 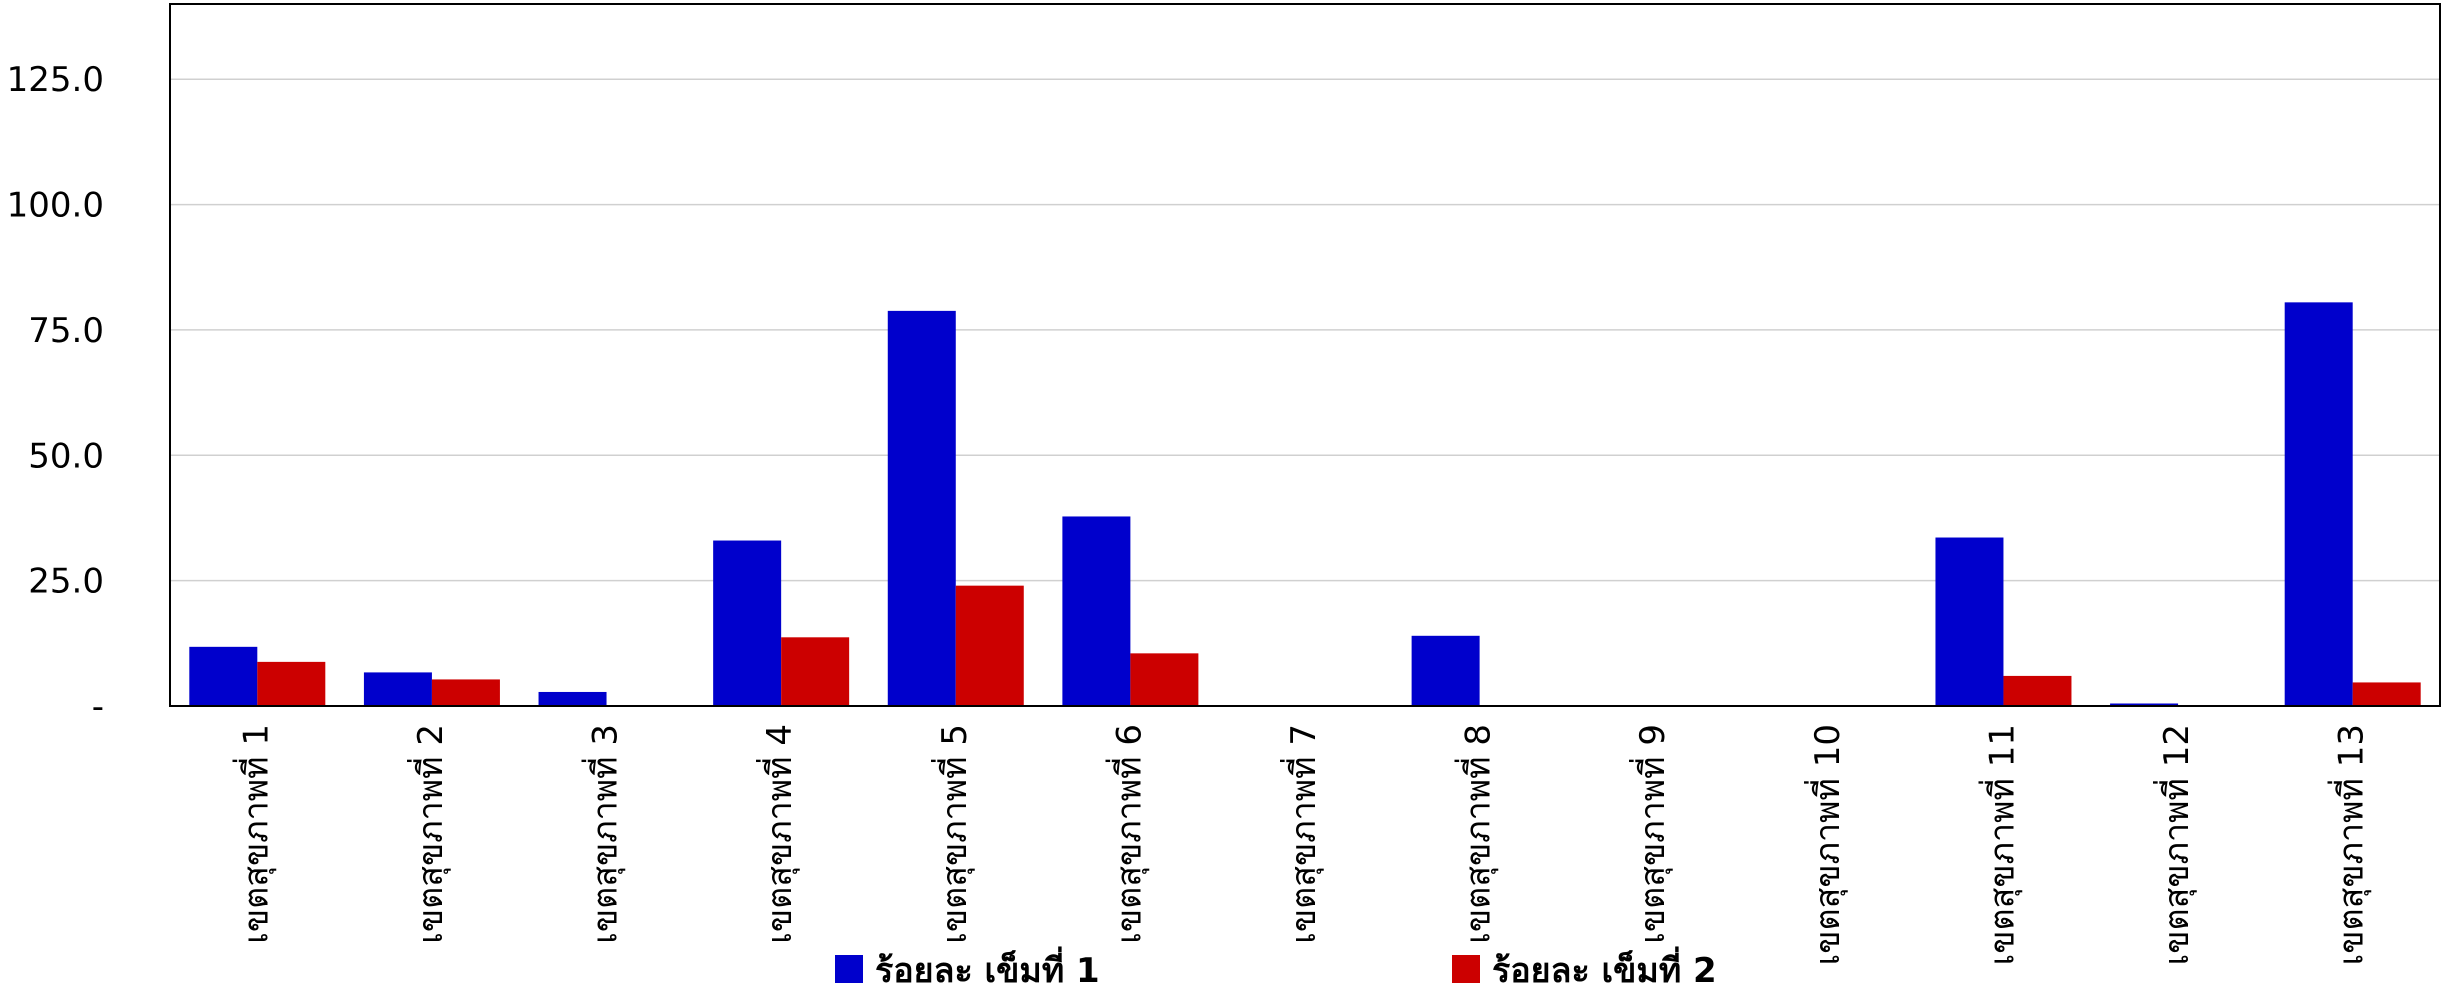 What do you see at coordinates (55, 206) in the screenshot?
I see `y-tick-label: 100.0` at bounding box center [55, 206].